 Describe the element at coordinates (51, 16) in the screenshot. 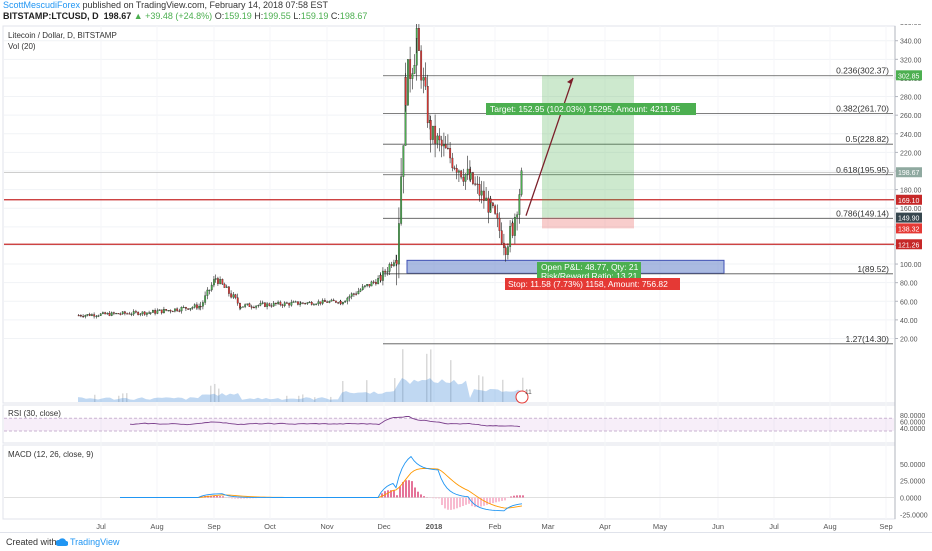

I see `symbol-label: BITSTAMP:LTCUSD, D` at that location.